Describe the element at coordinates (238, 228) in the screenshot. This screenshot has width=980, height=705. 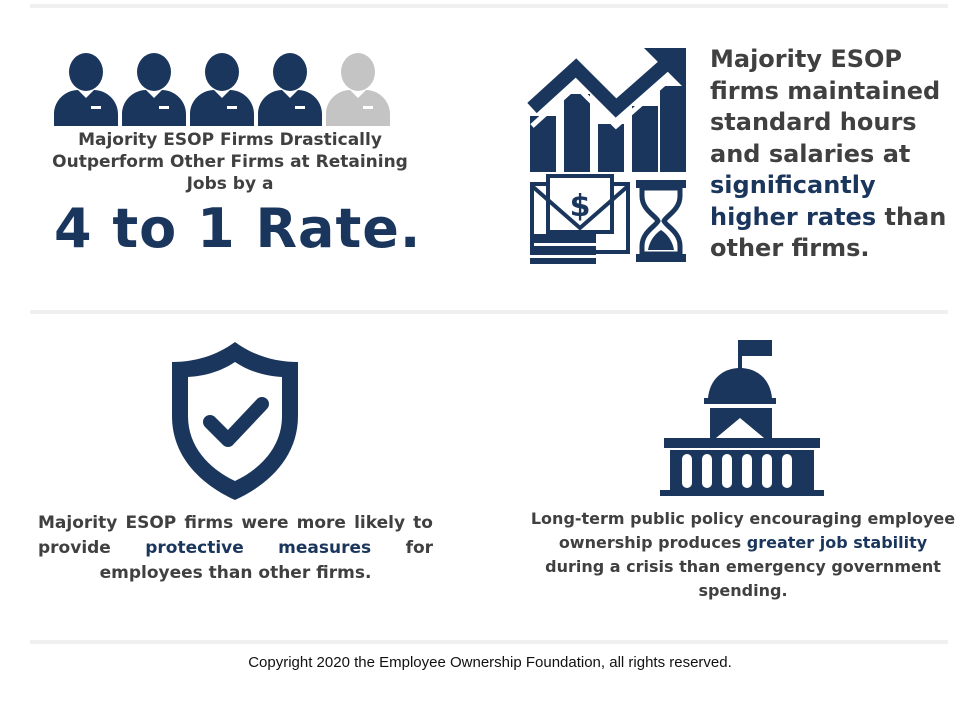
I see `rate-statistic: 4 to 1 Rate.` at that location.